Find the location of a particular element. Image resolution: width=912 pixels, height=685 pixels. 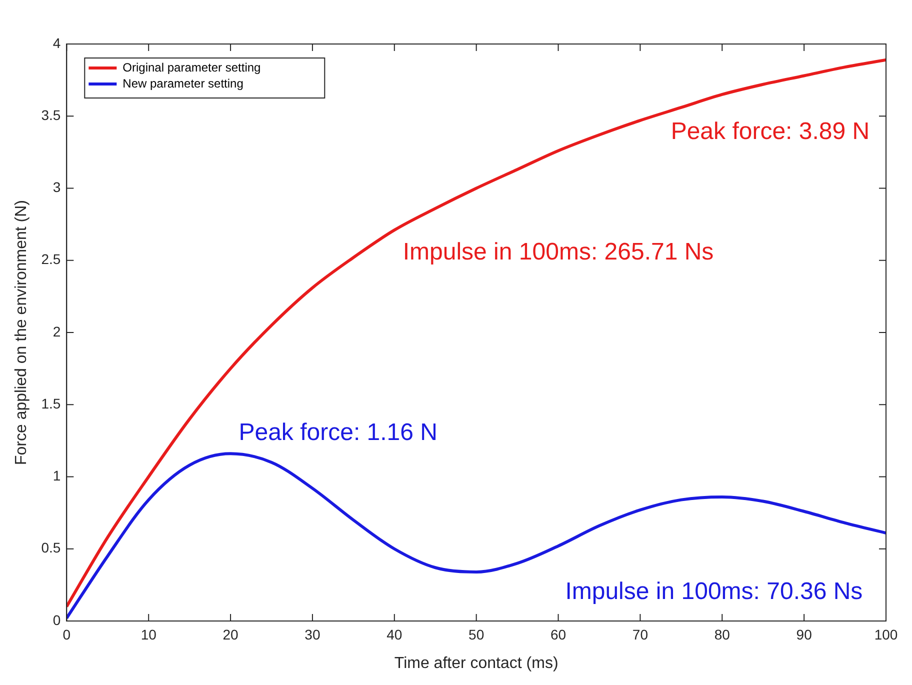

y-tick-label: 4 is located at coordinates (56, 42).